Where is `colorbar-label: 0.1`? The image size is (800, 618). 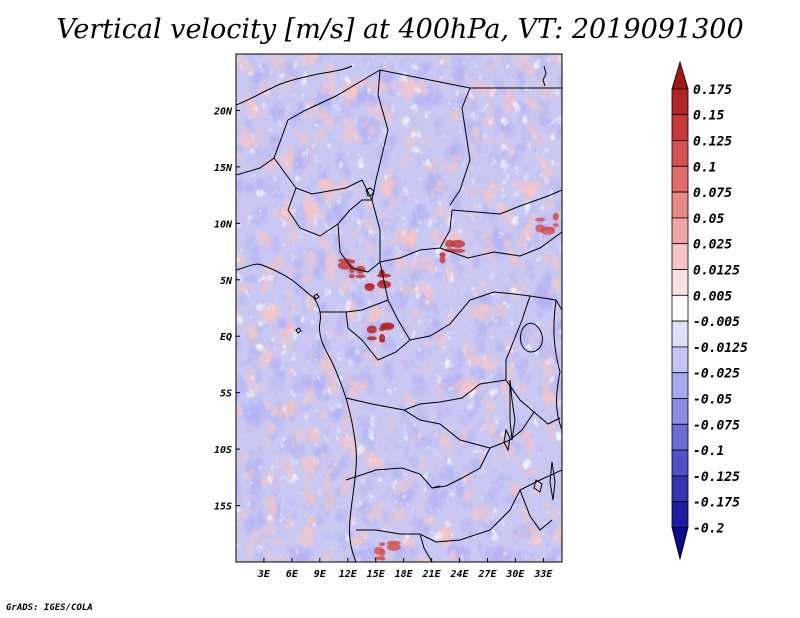 colorbar-label: 0.1 is located at coordinates (704, 167).